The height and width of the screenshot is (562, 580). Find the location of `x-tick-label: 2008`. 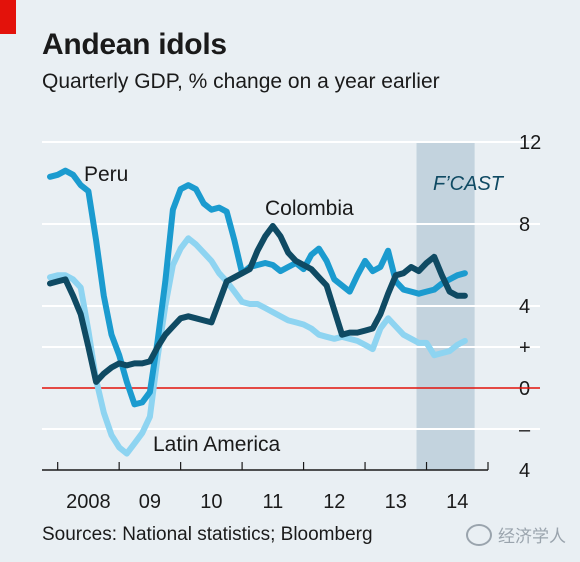

x-tick-label: 2008 is located at coordinates (88, 502).